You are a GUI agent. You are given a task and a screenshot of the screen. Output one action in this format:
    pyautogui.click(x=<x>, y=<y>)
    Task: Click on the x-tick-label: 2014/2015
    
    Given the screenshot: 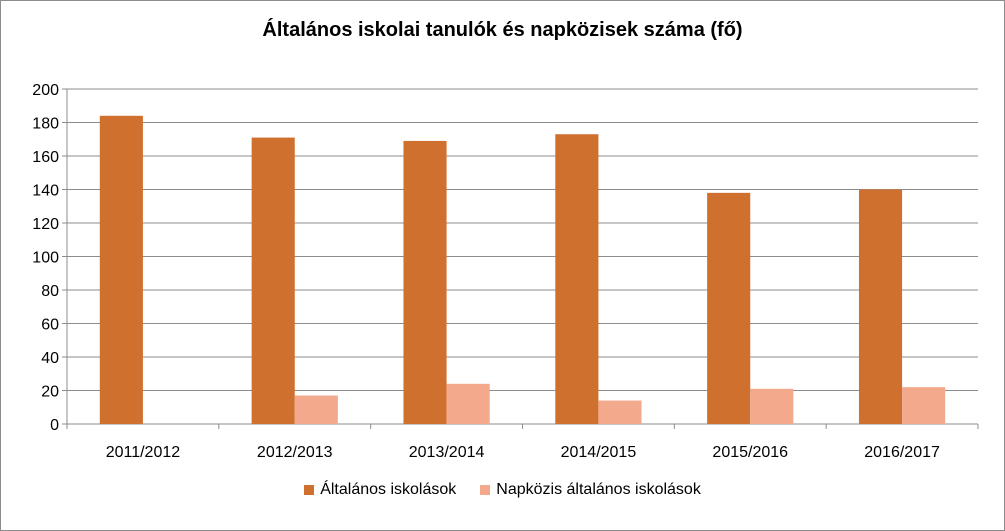 What is the action you would take?
    pyautogui.click(x=599, y=452)
    